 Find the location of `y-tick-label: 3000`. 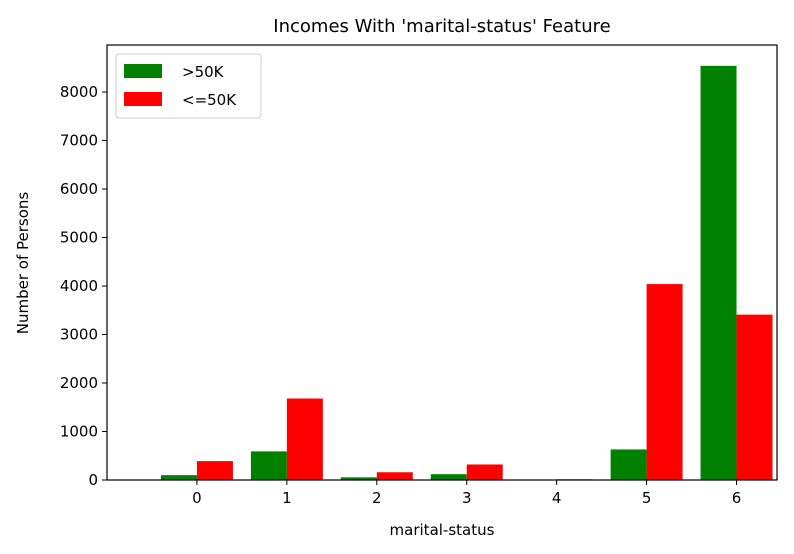

y-tick-label: 3000 is located at coordinates (79, 335).